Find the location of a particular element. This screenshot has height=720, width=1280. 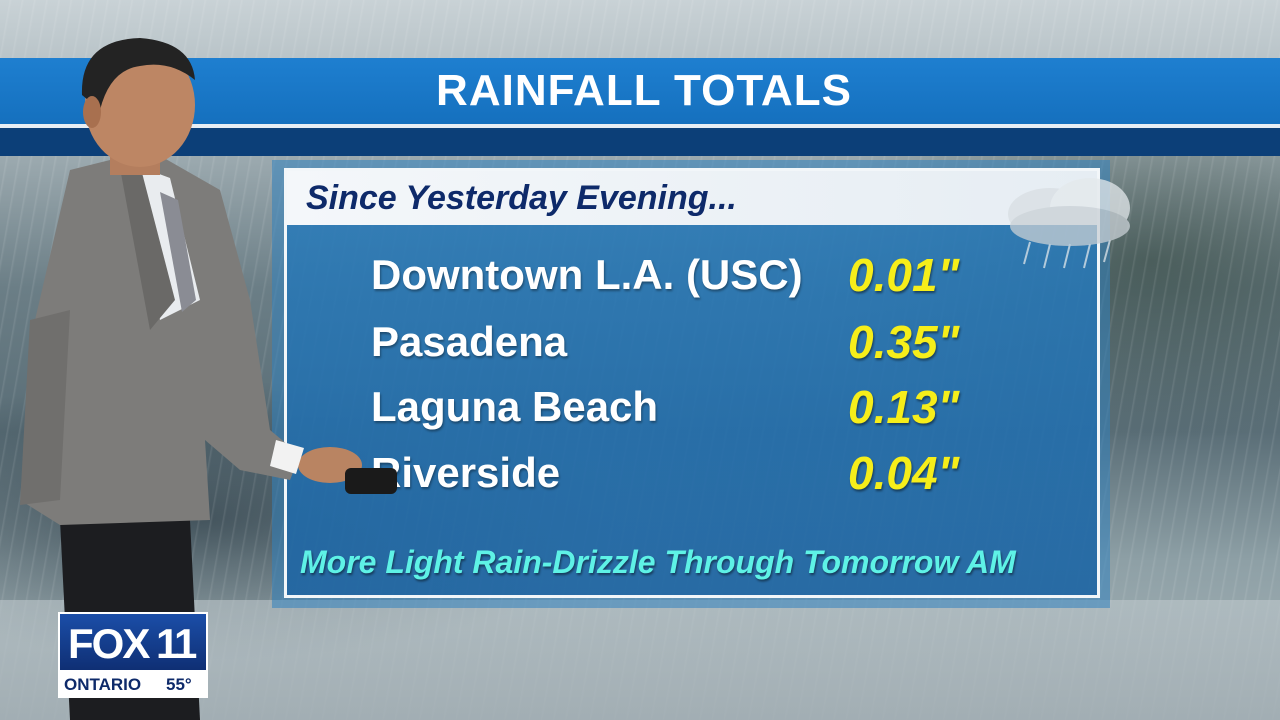

logo-temperature: 55° is located at coordinates (179, 684).